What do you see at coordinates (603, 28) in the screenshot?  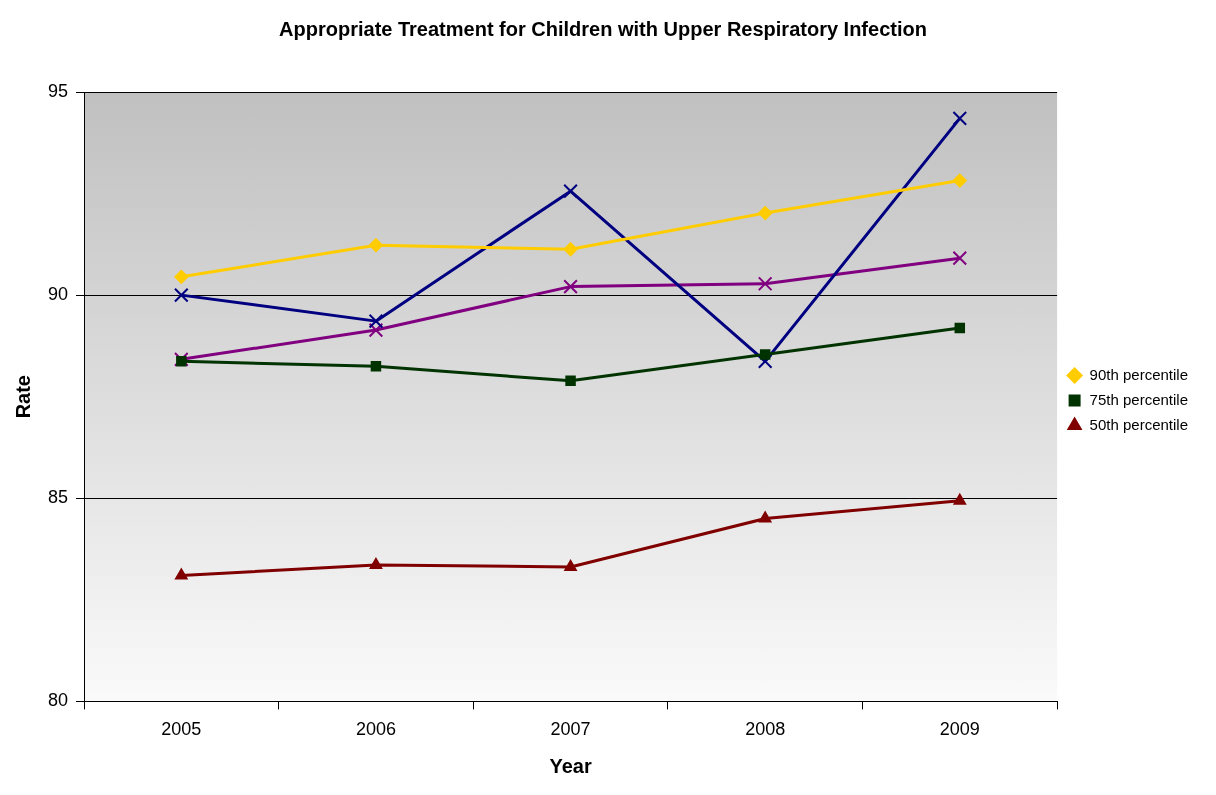 I see `chart-title: Appropriate Treatment for Children with Upper Respiratory Infection` at bounding box center [603, 28].